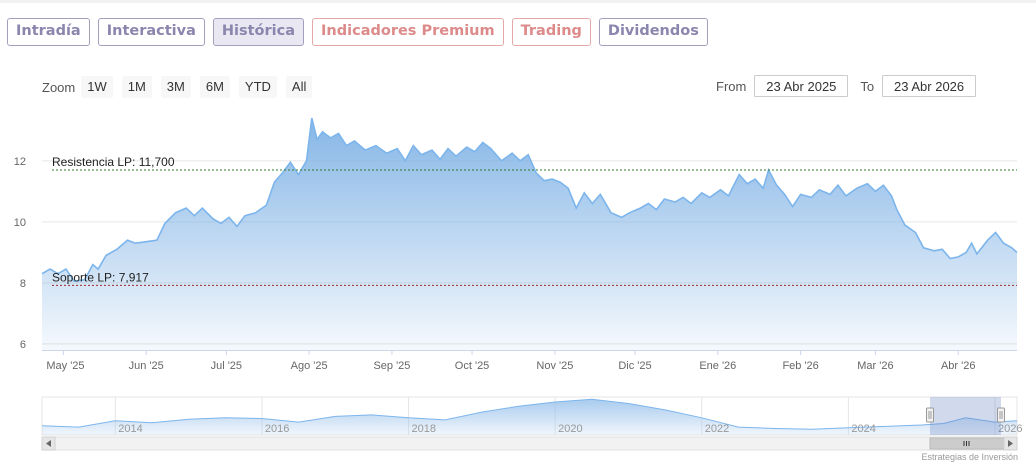  I want to click on x-tick-label: Jul '25, so click(226, 366).